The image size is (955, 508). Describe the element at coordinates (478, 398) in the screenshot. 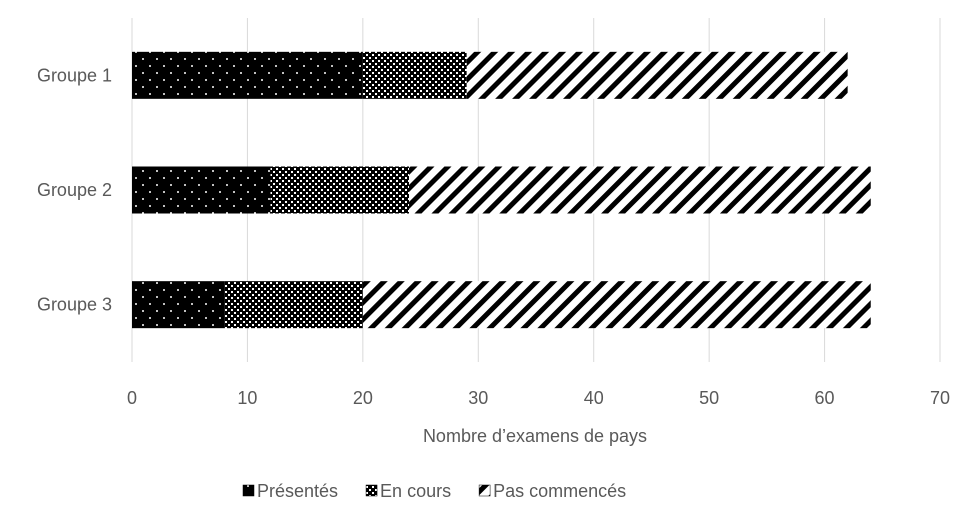

I see `x-tick-label: 30` at that location.